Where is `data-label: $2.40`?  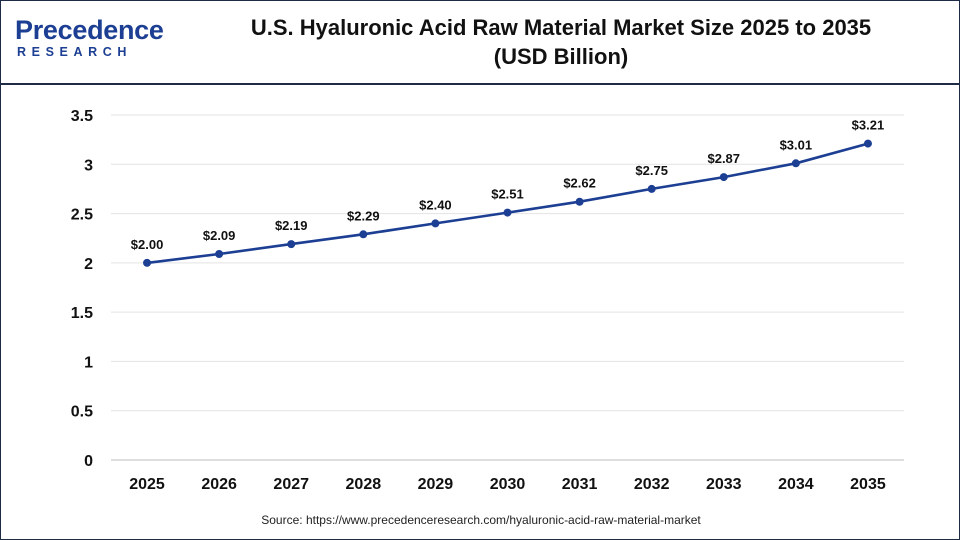 data-label: $2.40 is located at coordinates (435, 204).